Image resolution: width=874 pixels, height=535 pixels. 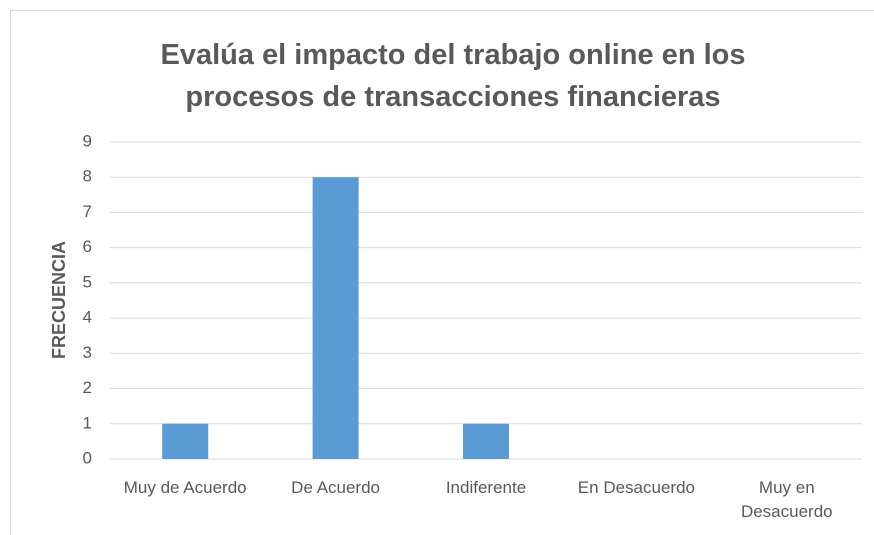 I want to click on y-tick-label: 0, so click(x=87, y=457).